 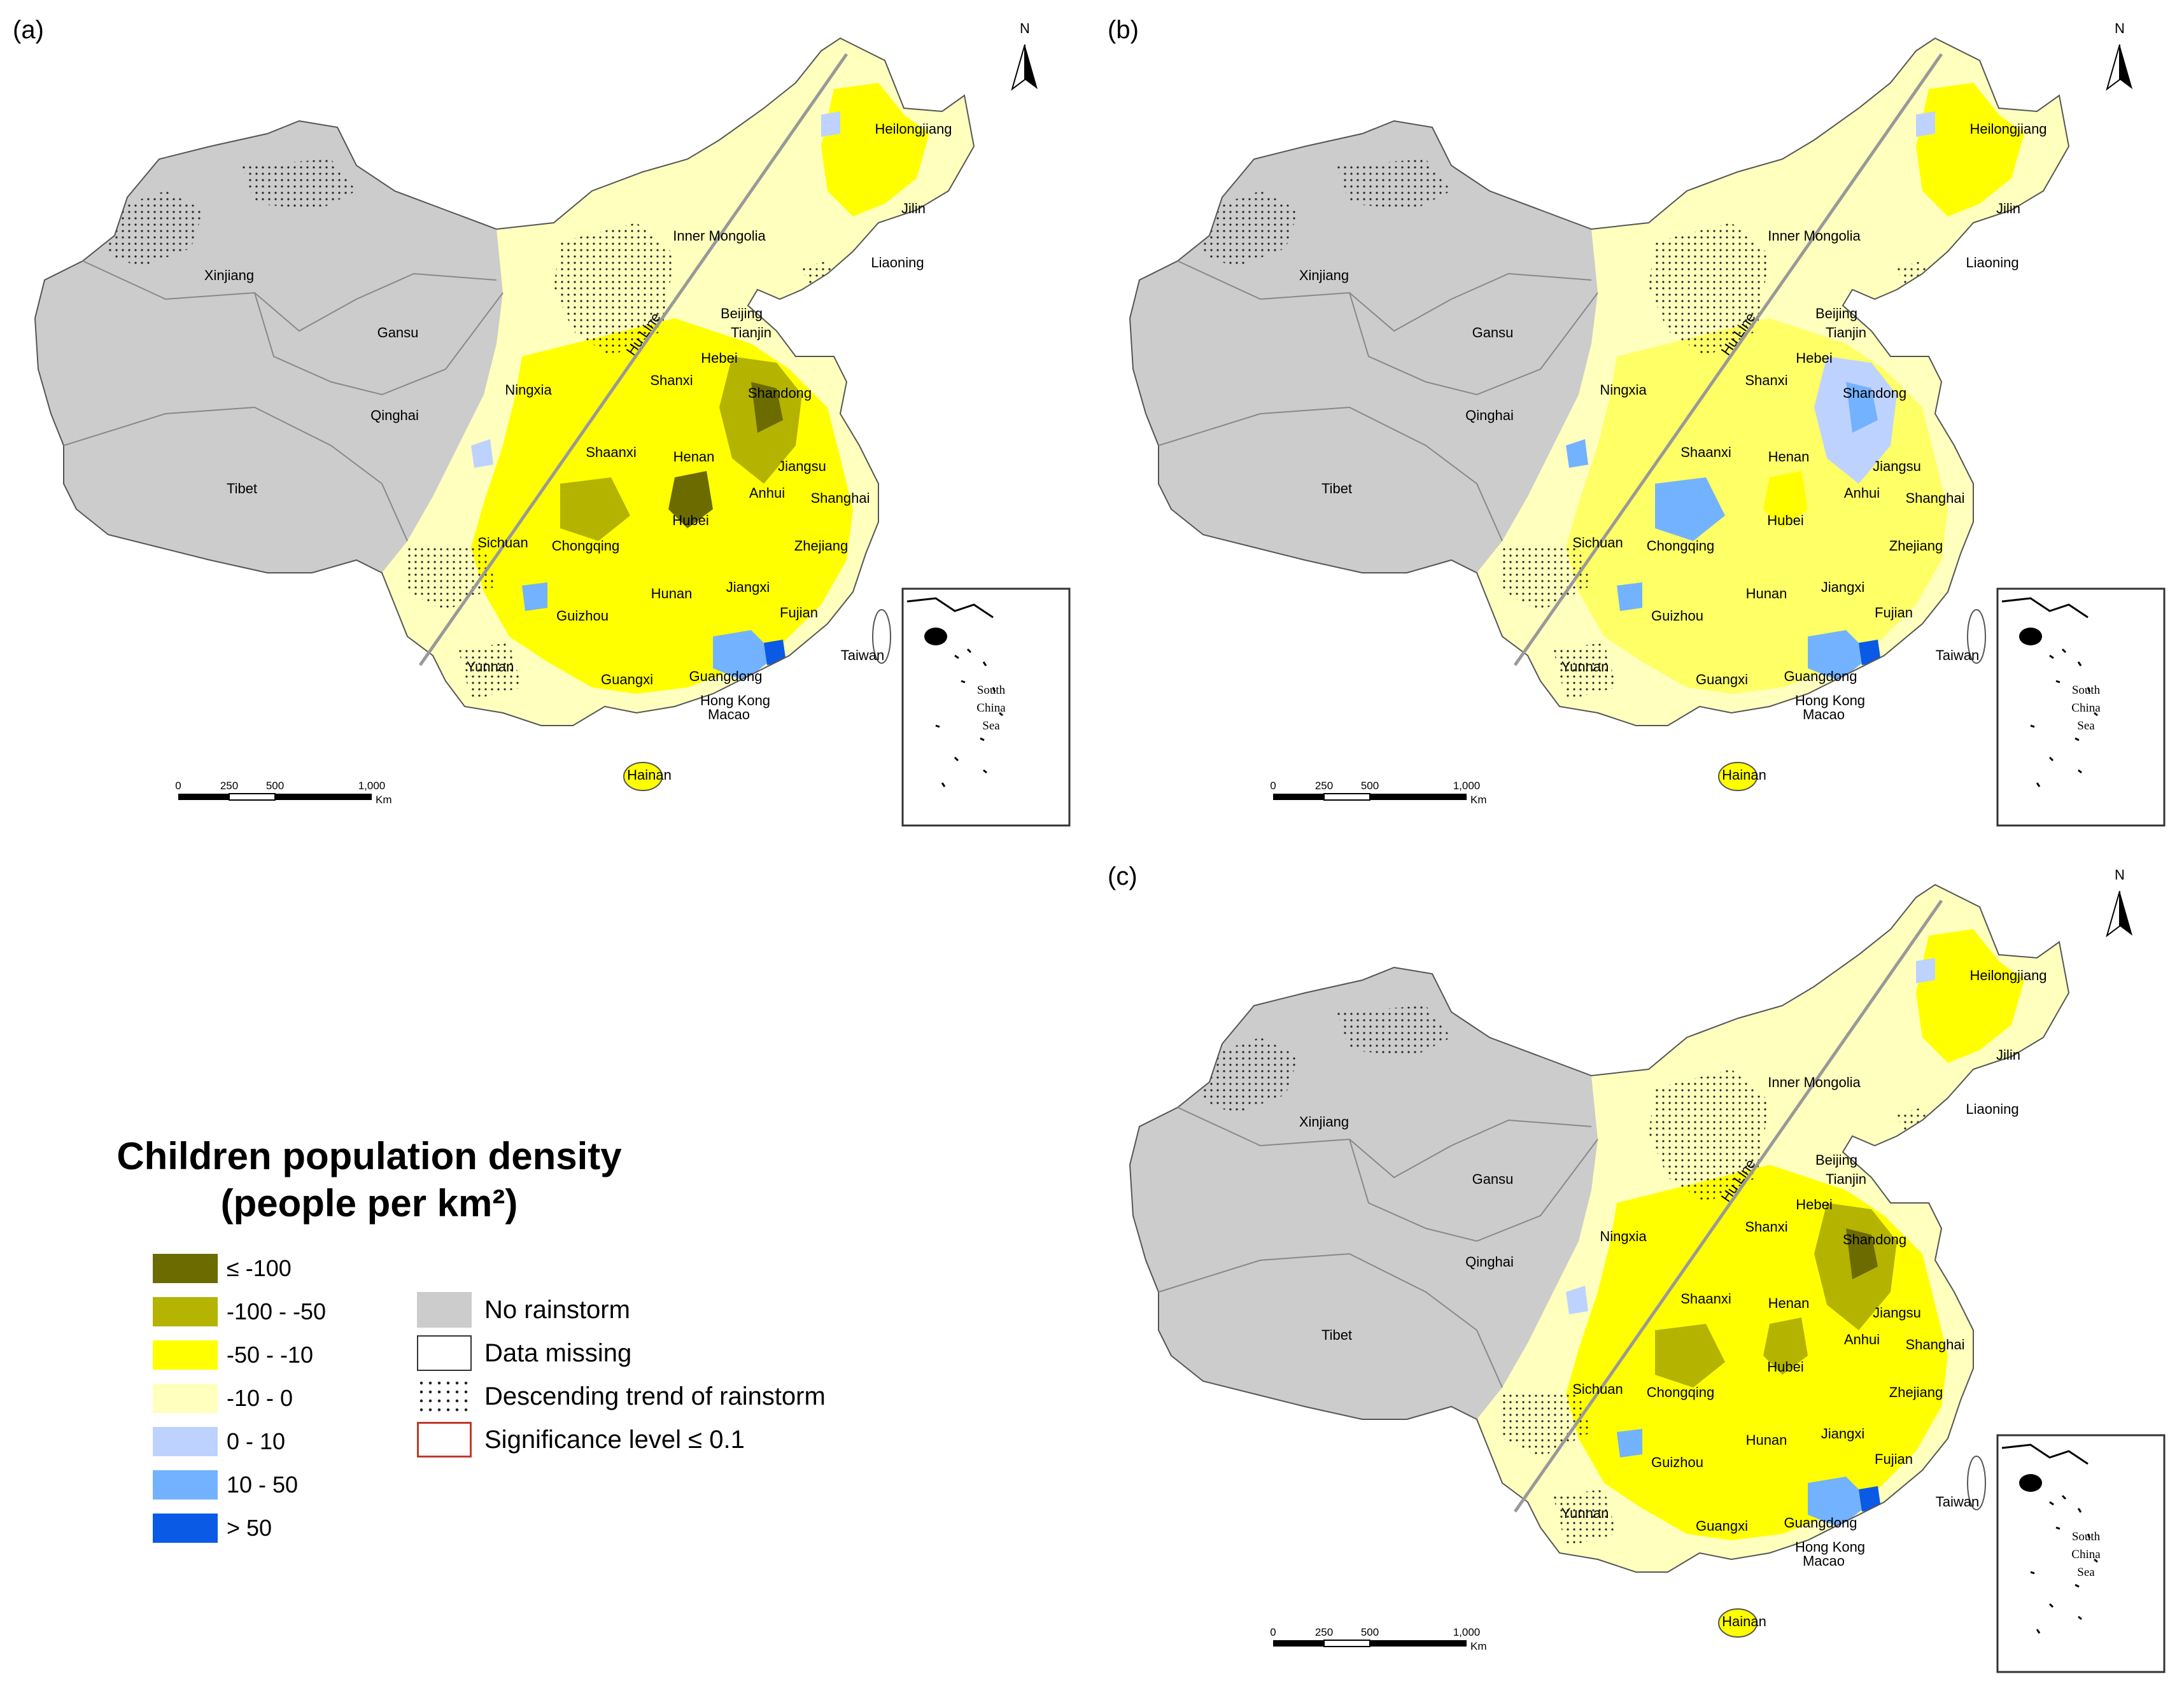 I want to click on legend-title-line1: Children population density, so click(x=369, y=1156).